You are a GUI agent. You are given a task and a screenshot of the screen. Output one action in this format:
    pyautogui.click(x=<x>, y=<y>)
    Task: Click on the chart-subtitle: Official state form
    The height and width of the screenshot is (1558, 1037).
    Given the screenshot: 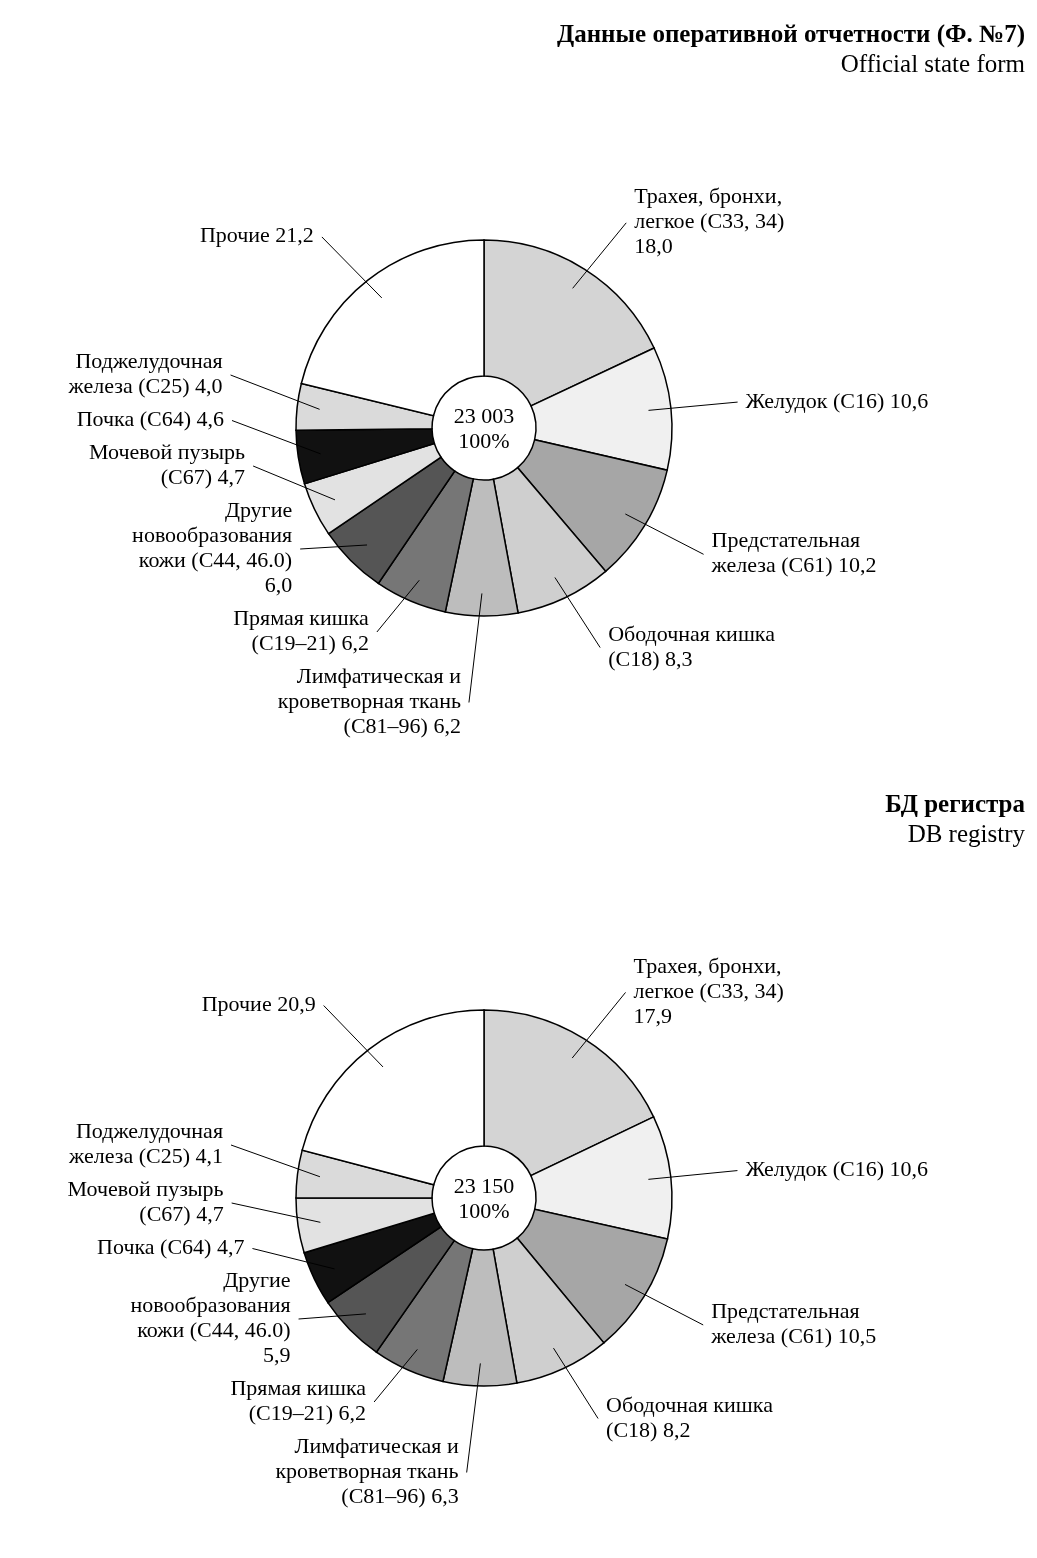 What is the action you would take?
    pyautogui.click(x=933, y=63)
    